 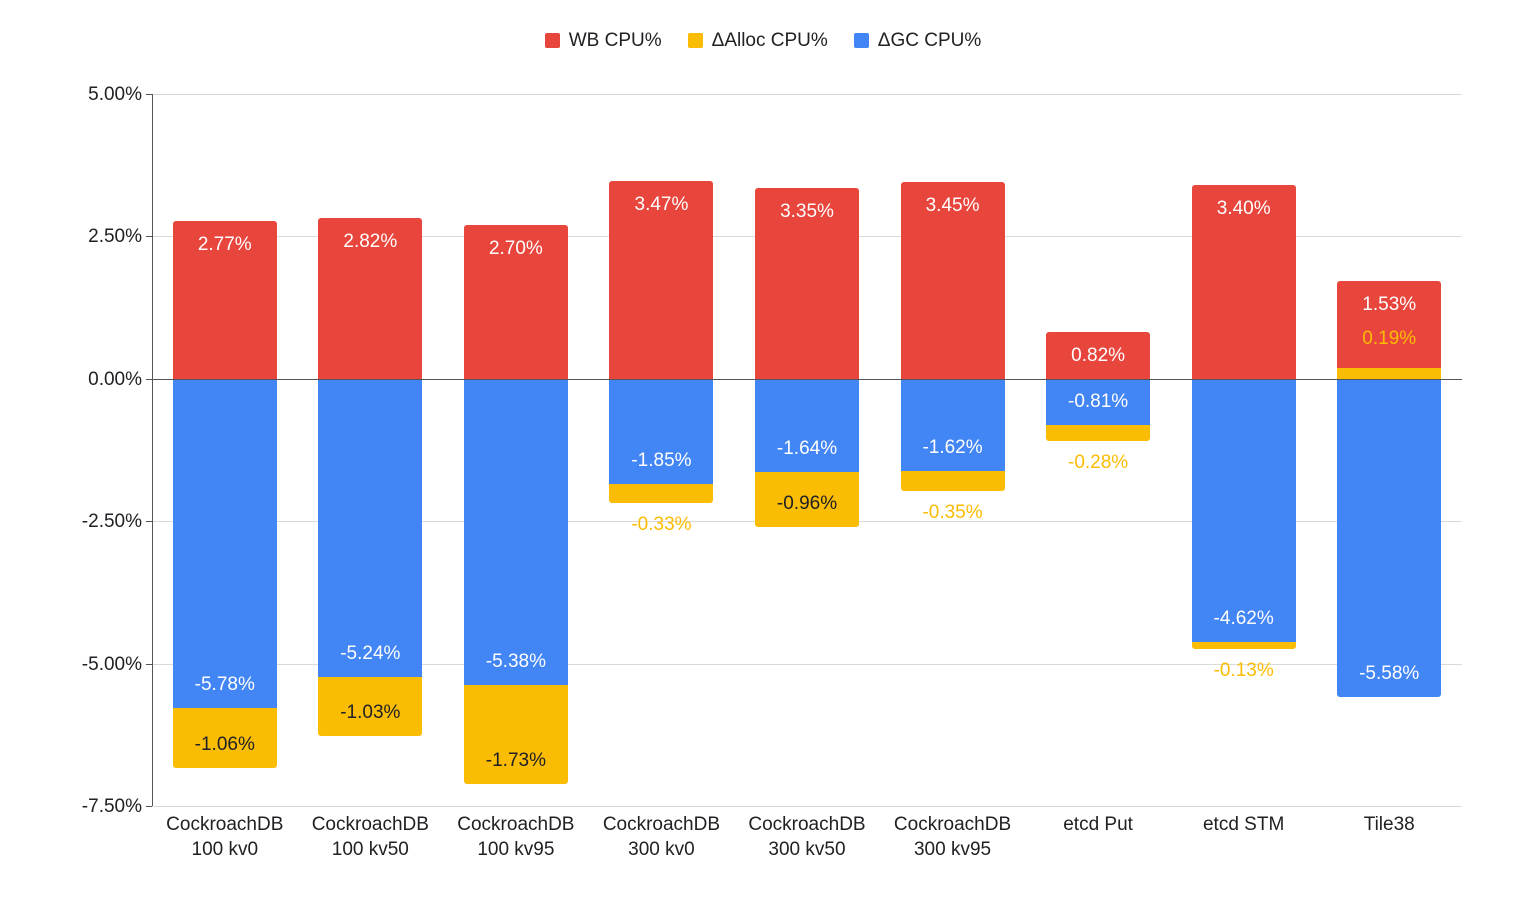 What do you see at coordinates (225, 849) in the screenshot?
I see `x-axis-label-line2: 100 kv0` at bounding box center [225, 849].